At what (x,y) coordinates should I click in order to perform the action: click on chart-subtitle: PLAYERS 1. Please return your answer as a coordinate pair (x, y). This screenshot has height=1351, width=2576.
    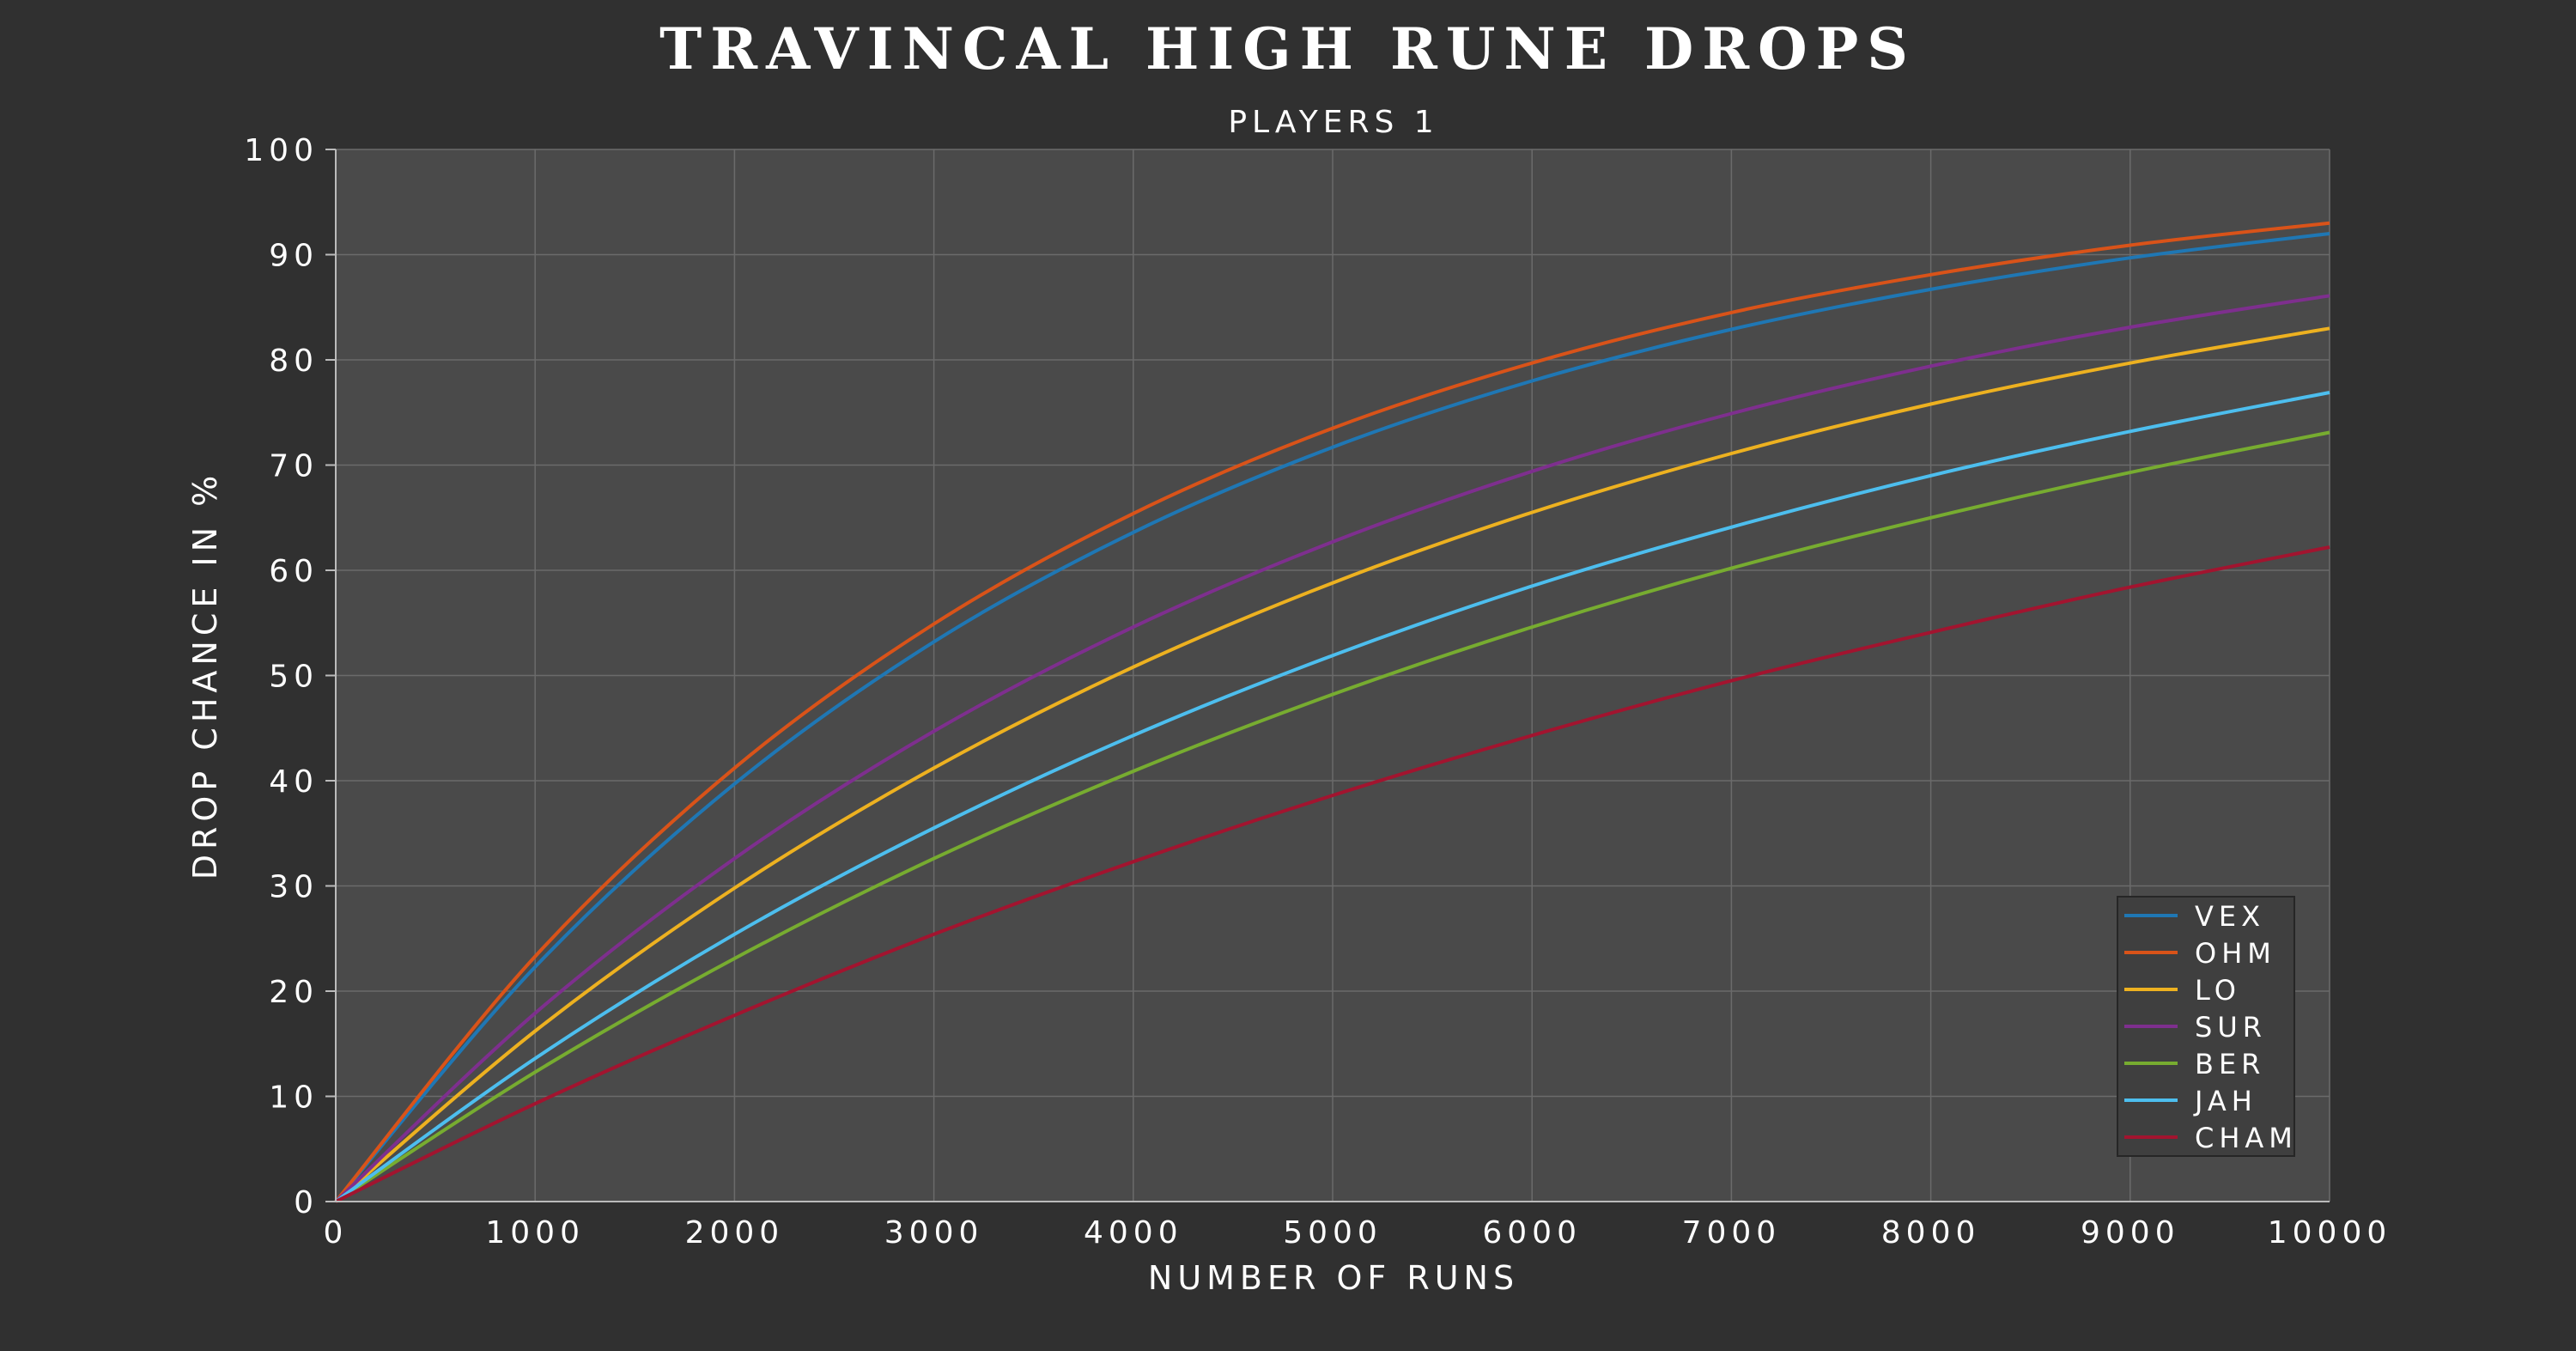
    Looking at the image, I should click on (1333, 122).